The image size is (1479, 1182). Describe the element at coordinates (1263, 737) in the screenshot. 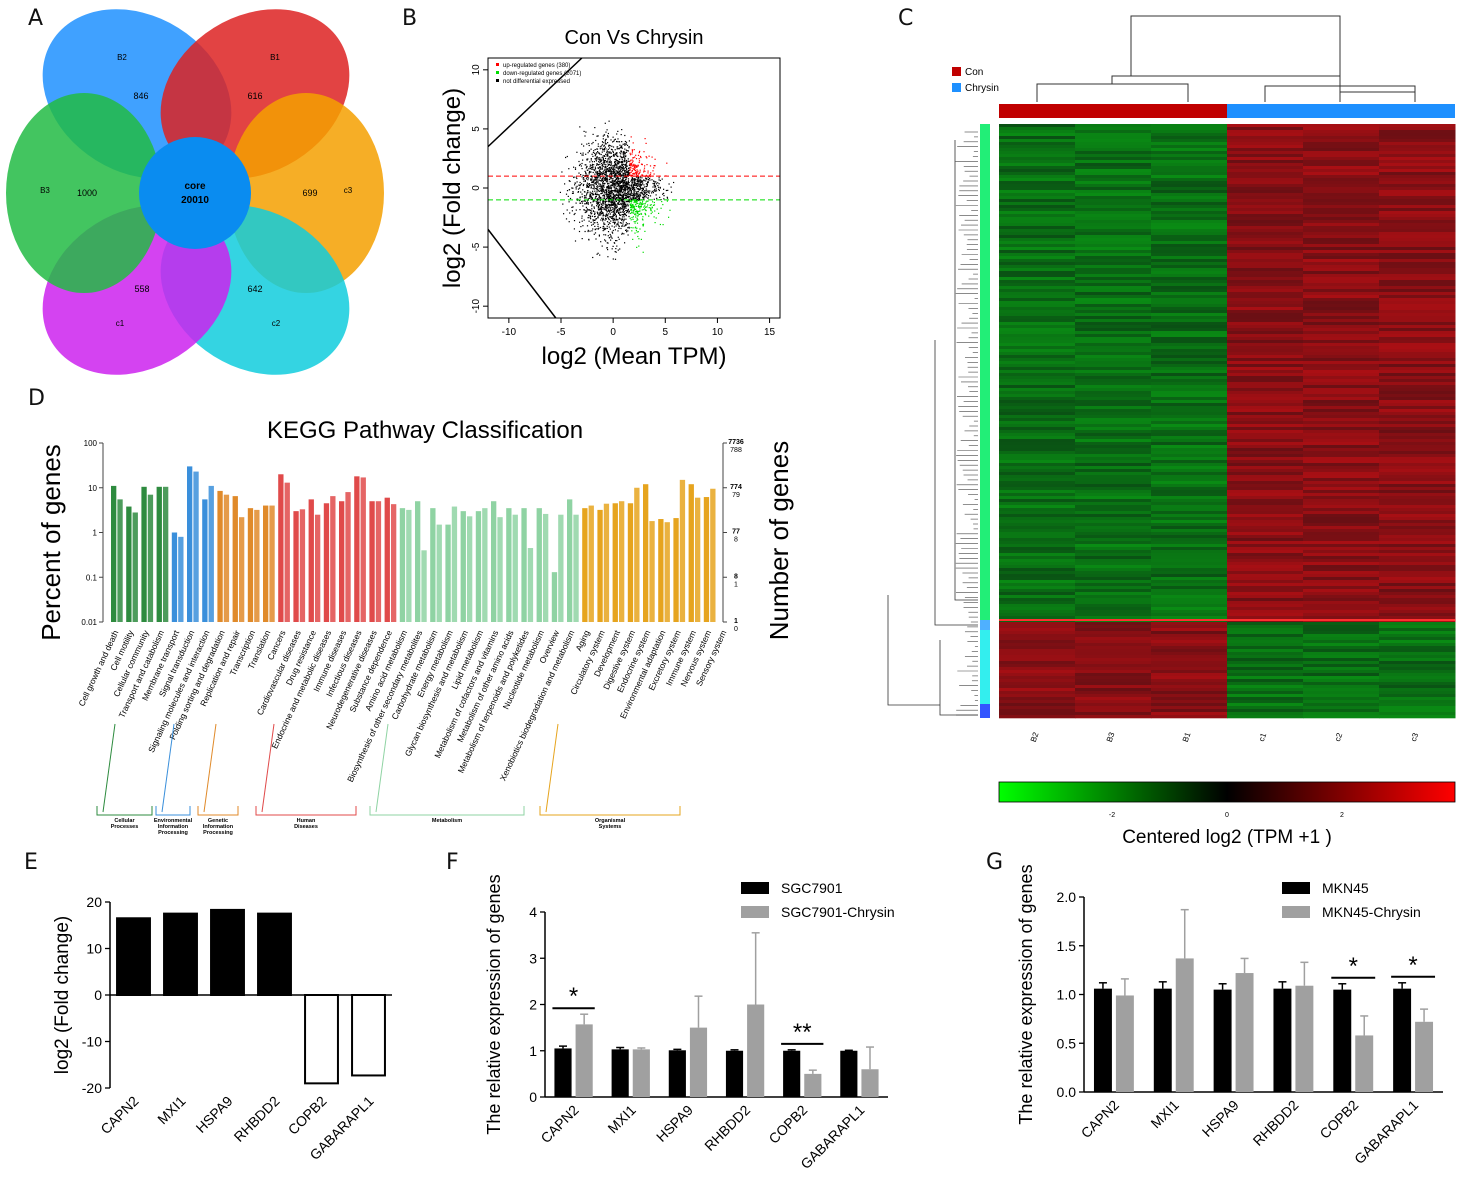

I see `heatmap-sample-label: c1` at that location.